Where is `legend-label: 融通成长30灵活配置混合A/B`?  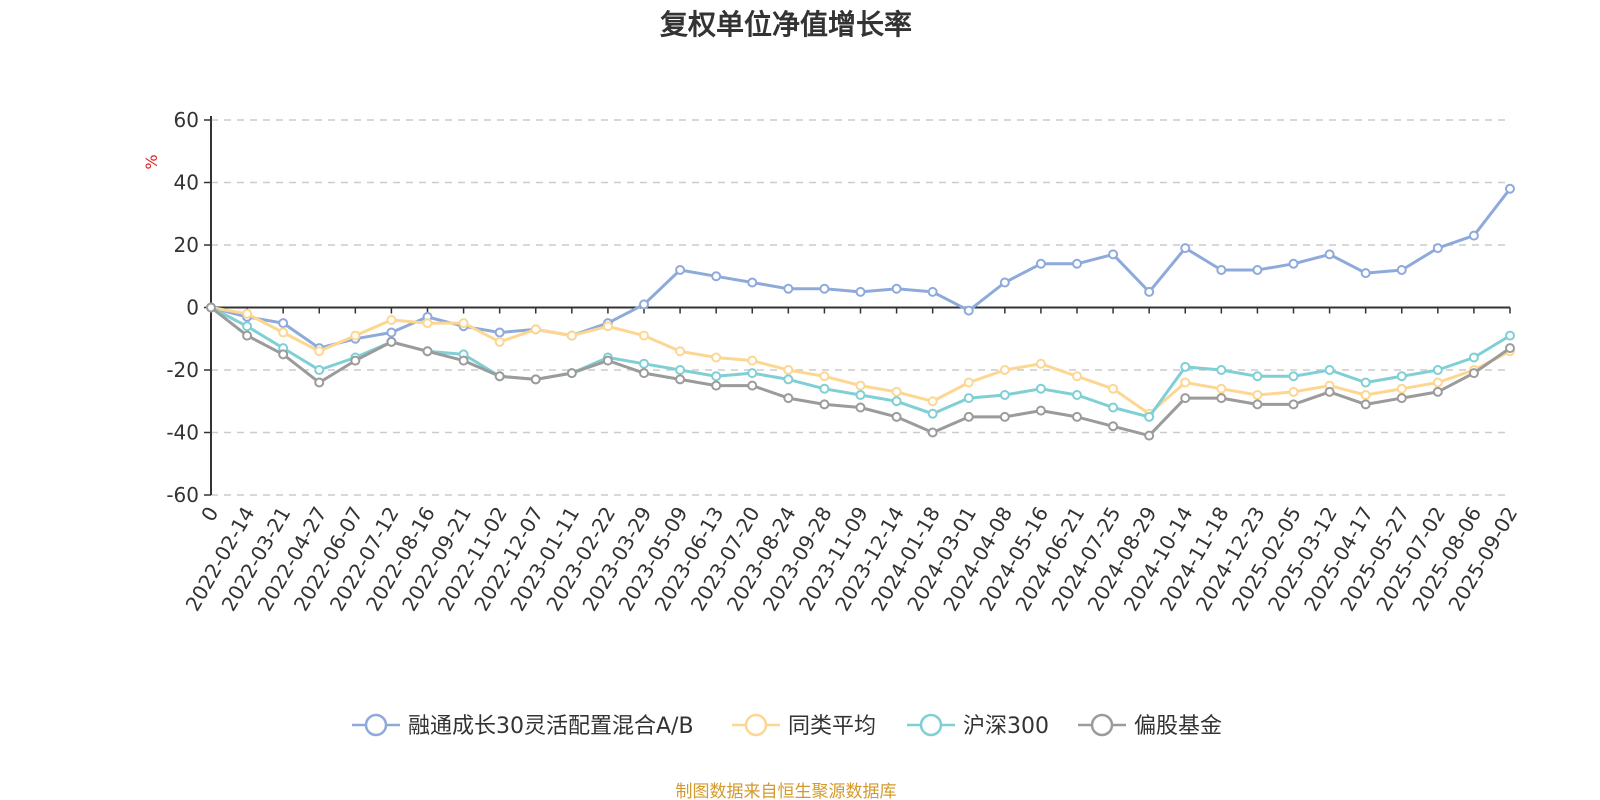
legend-label: 融通成长30灵活配置混合A/B is located at coordinates (551, 726).